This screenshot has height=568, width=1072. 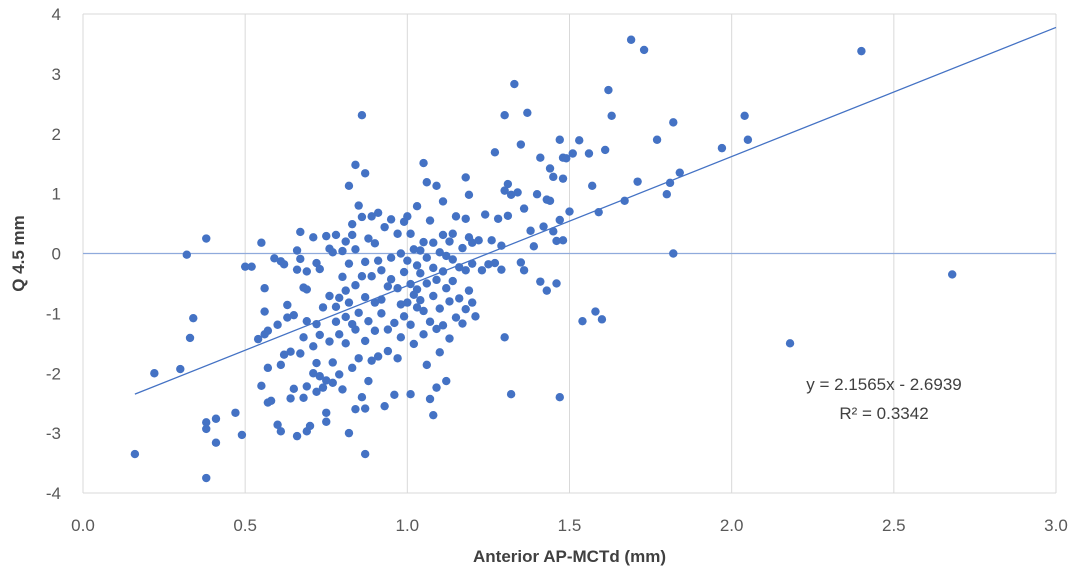 I want to click on y-tick-label: -1, so click(x=53, y=313).